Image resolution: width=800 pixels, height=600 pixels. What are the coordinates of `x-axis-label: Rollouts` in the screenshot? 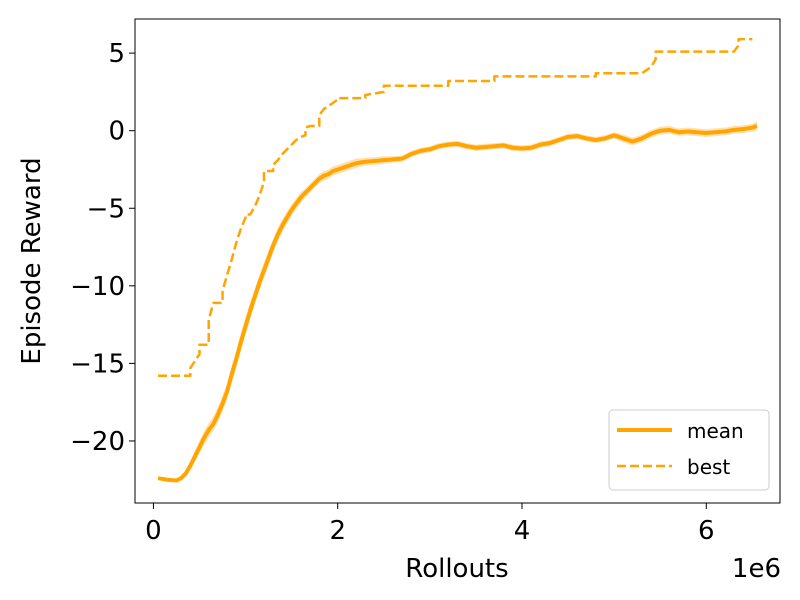 It's located at (456, 569).